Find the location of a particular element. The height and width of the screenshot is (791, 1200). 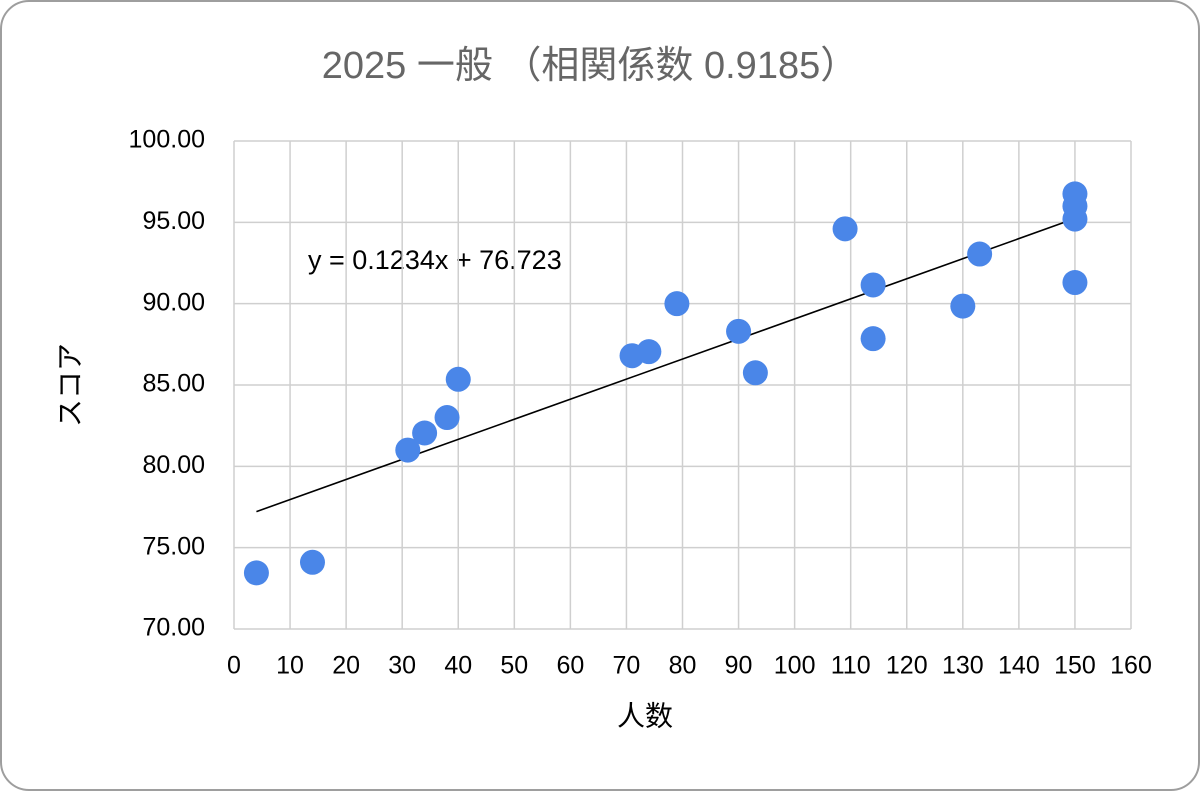

y-tick-label: 80.00 is located at coordinates (173, 465).